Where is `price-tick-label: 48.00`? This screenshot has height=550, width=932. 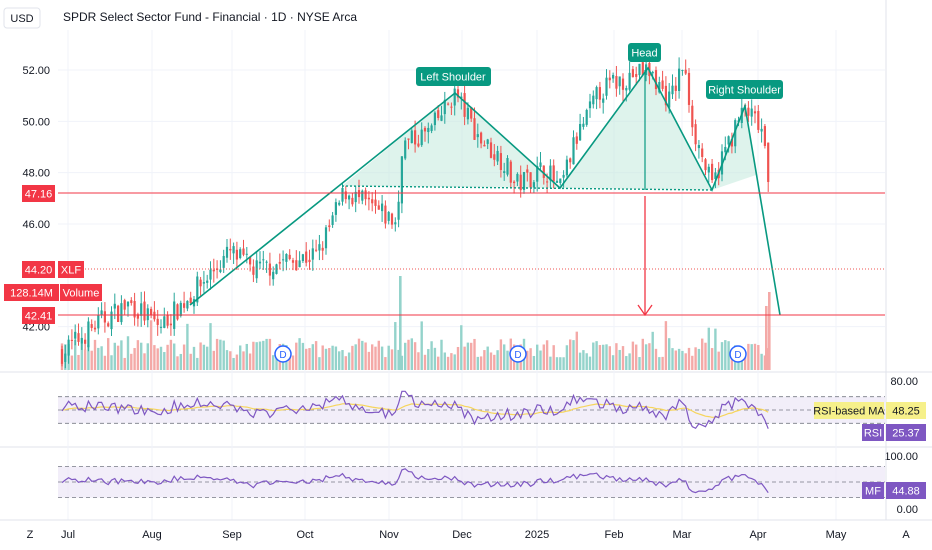
price-tick-label: 48.00 is located at coordinates (36, 174).